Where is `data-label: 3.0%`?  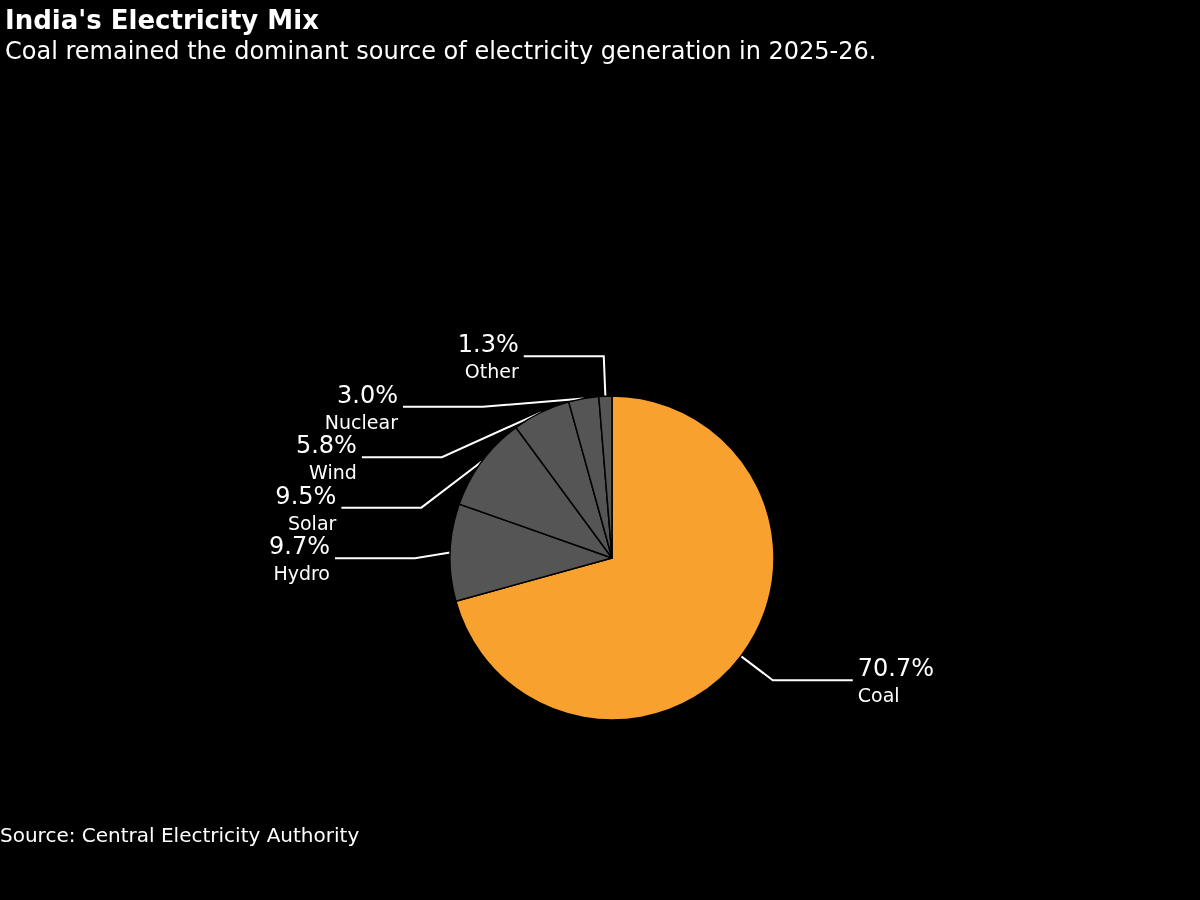
data-label: 3.0% is located at coordinates (367, 394).